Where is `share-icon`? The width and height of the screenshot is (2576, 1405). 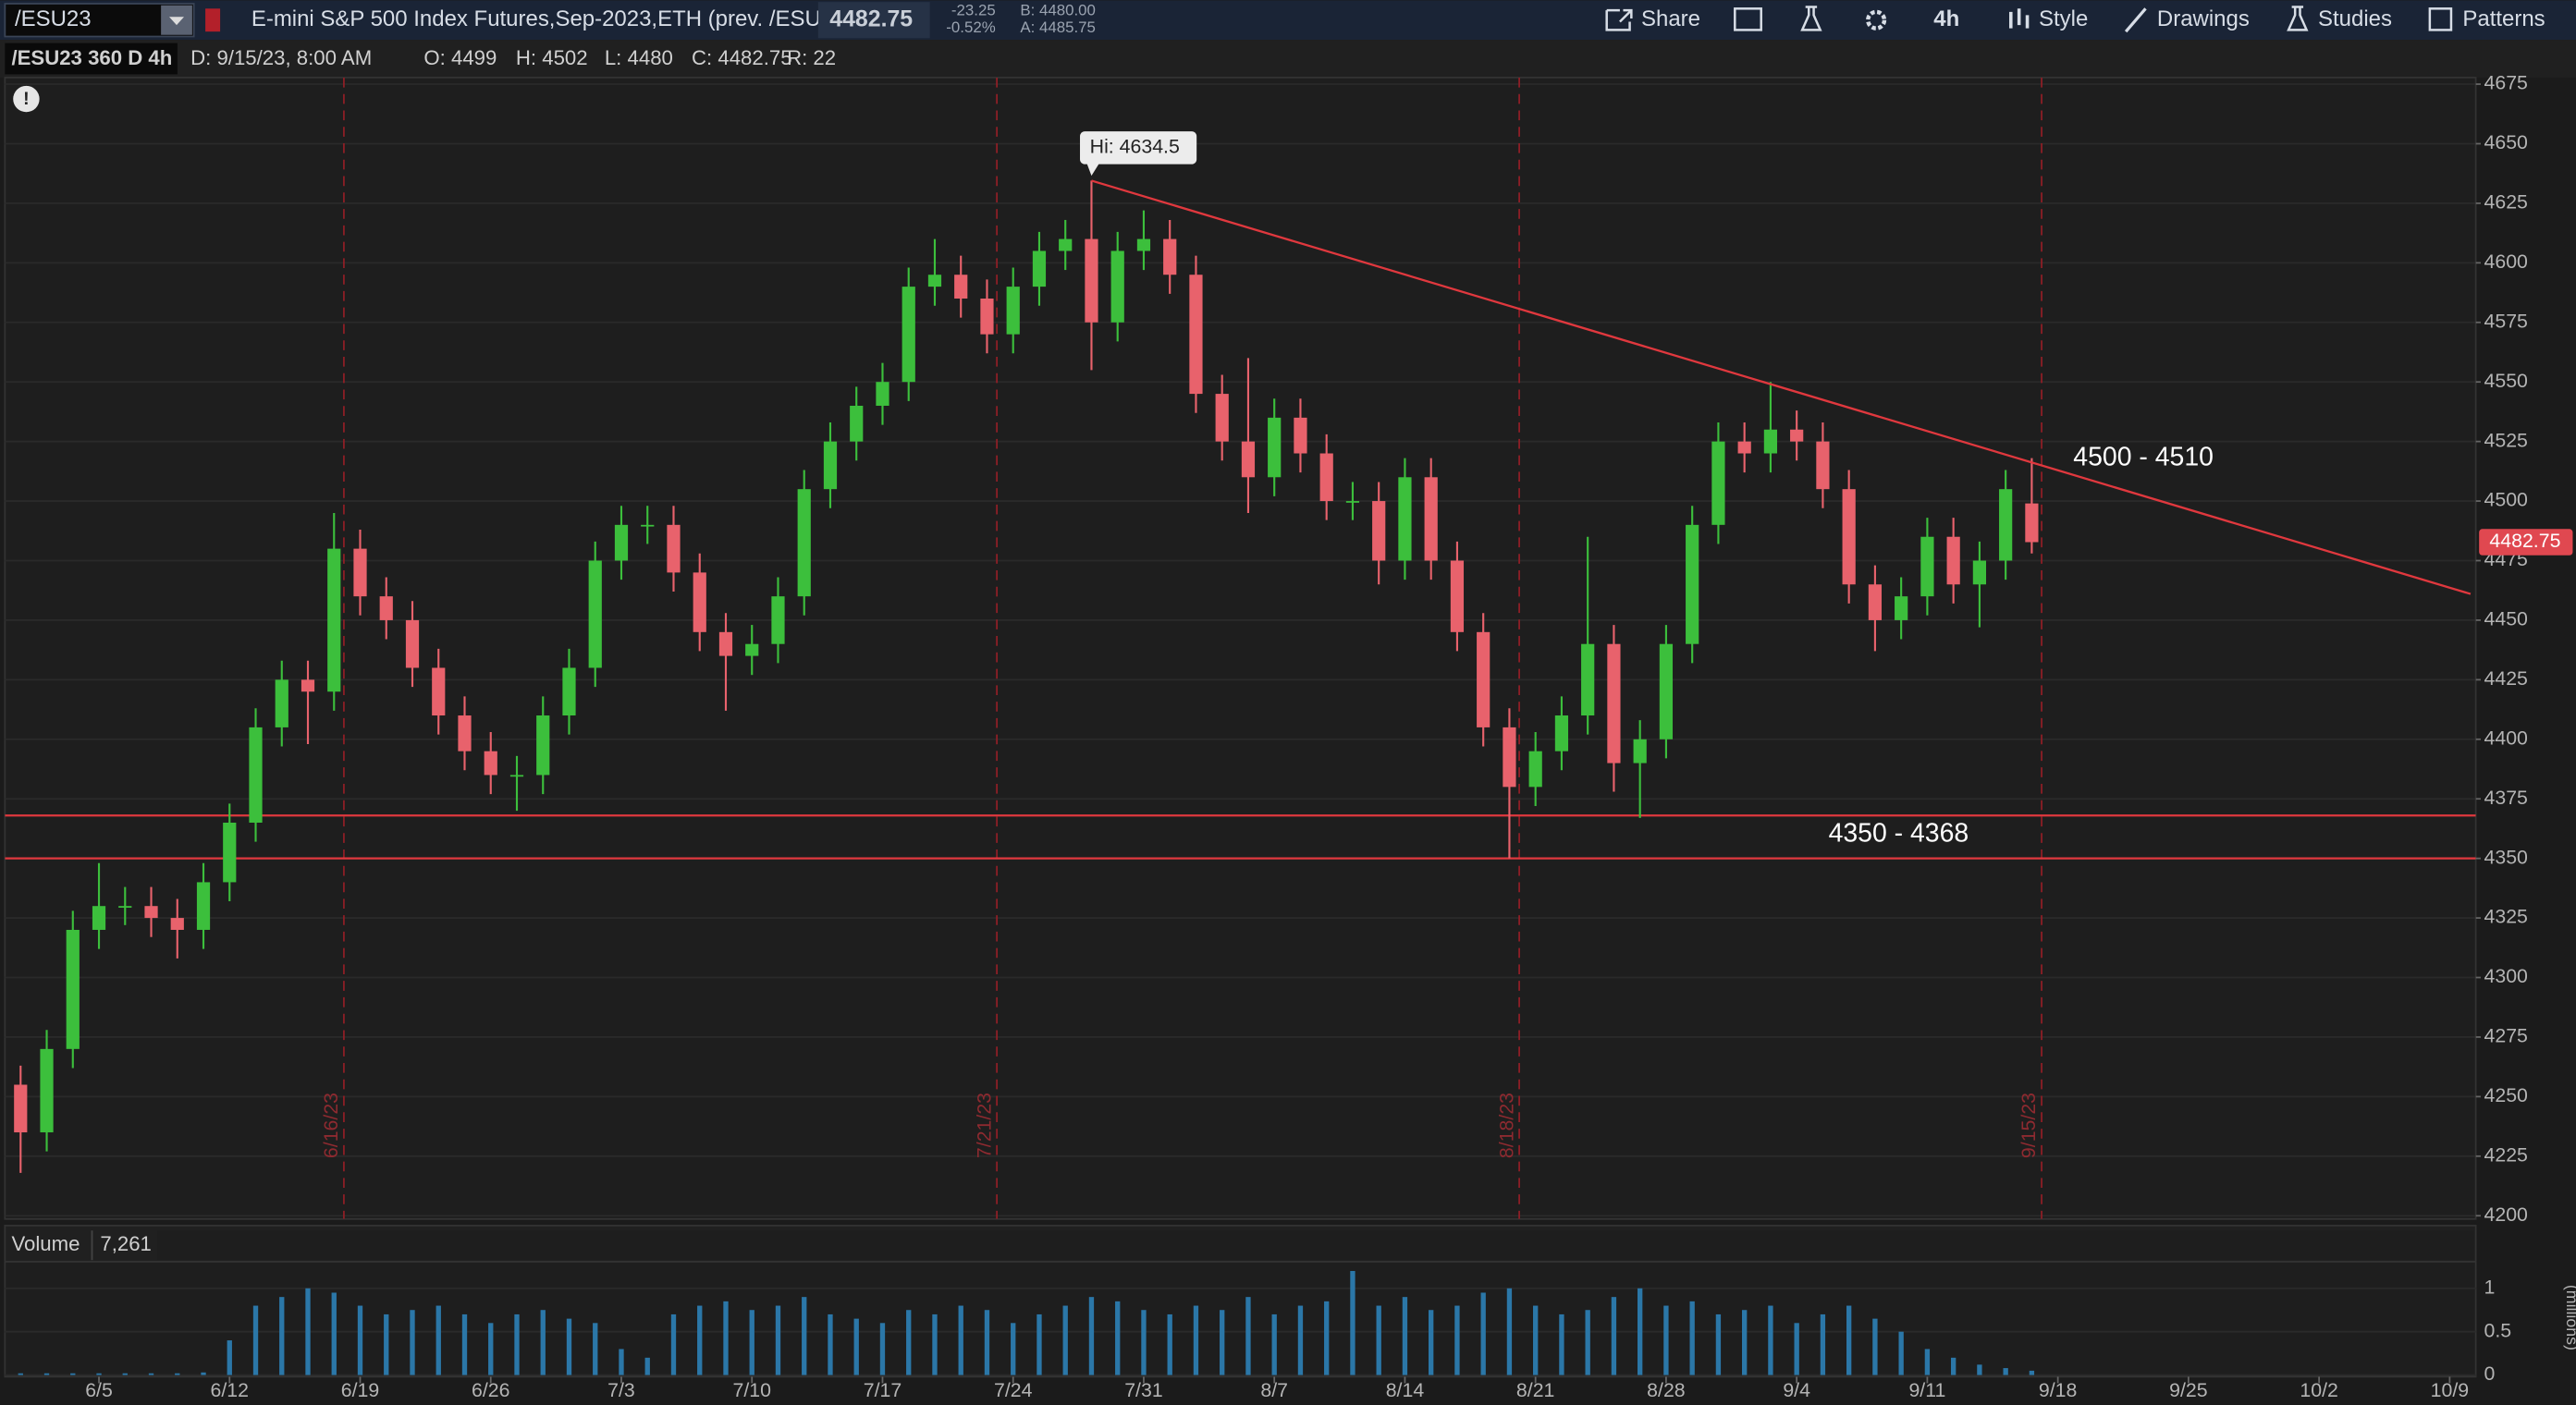 share-icon is located at coordinates (1619, 19).